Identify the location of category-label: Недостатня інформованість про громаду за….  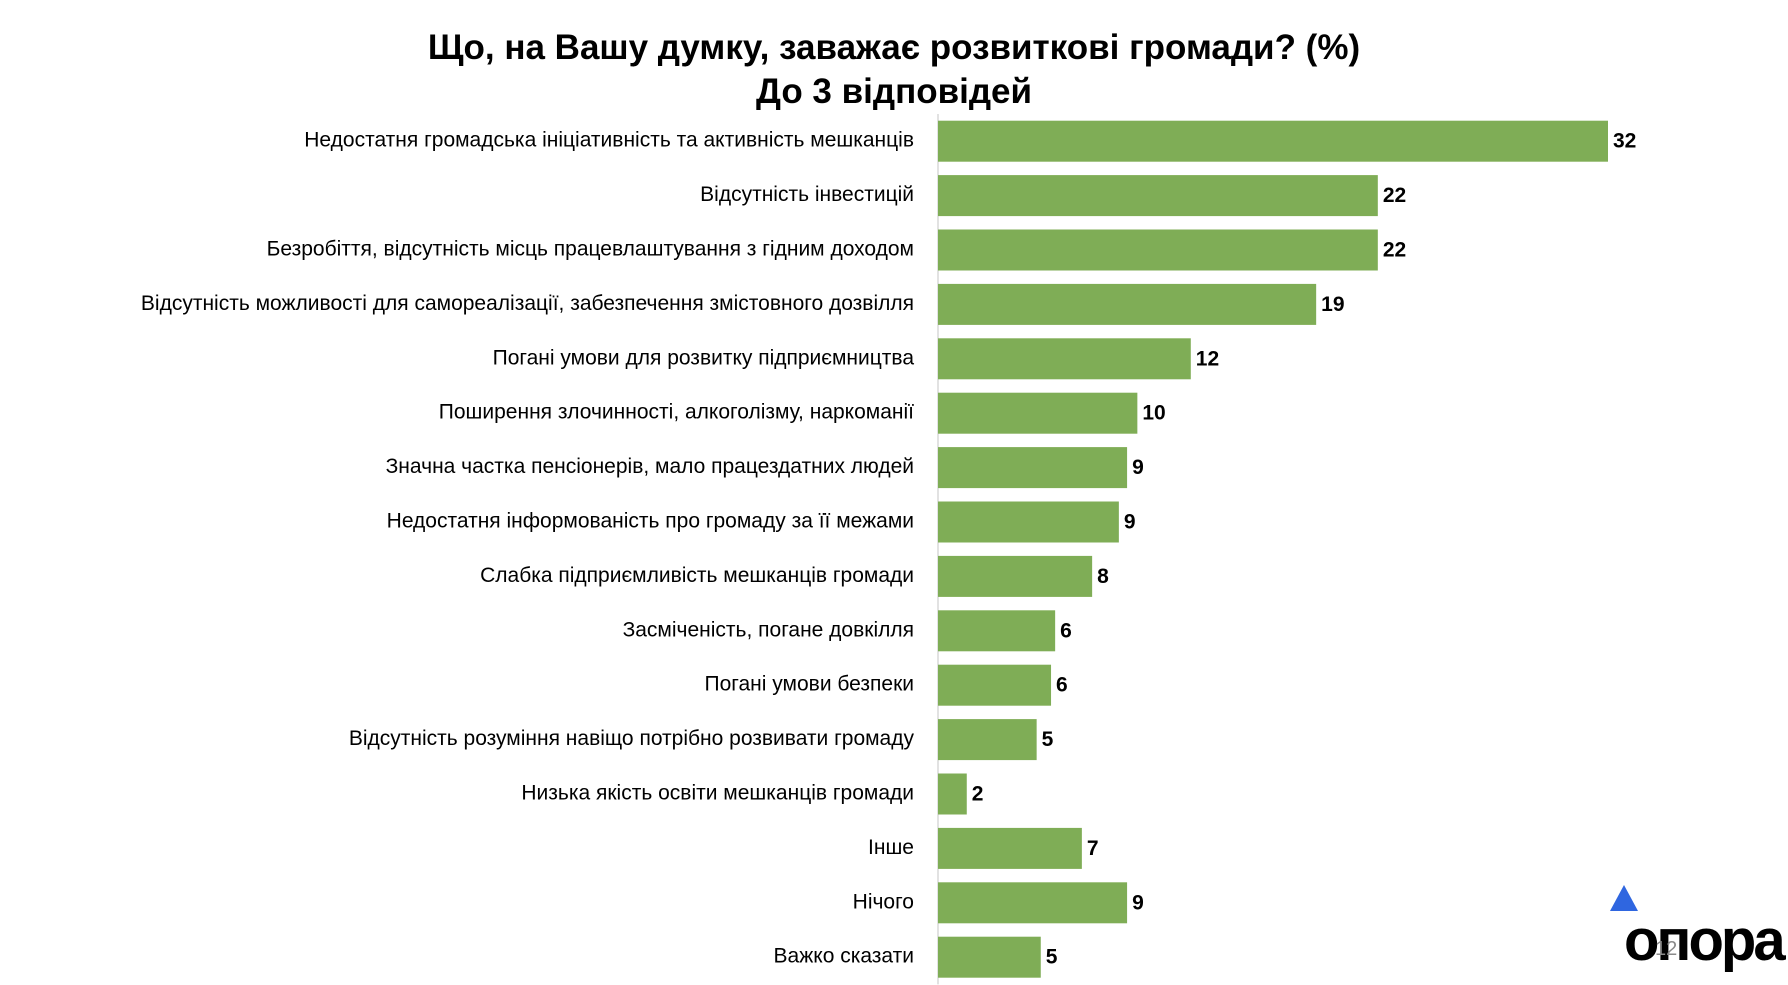
(650, 521).